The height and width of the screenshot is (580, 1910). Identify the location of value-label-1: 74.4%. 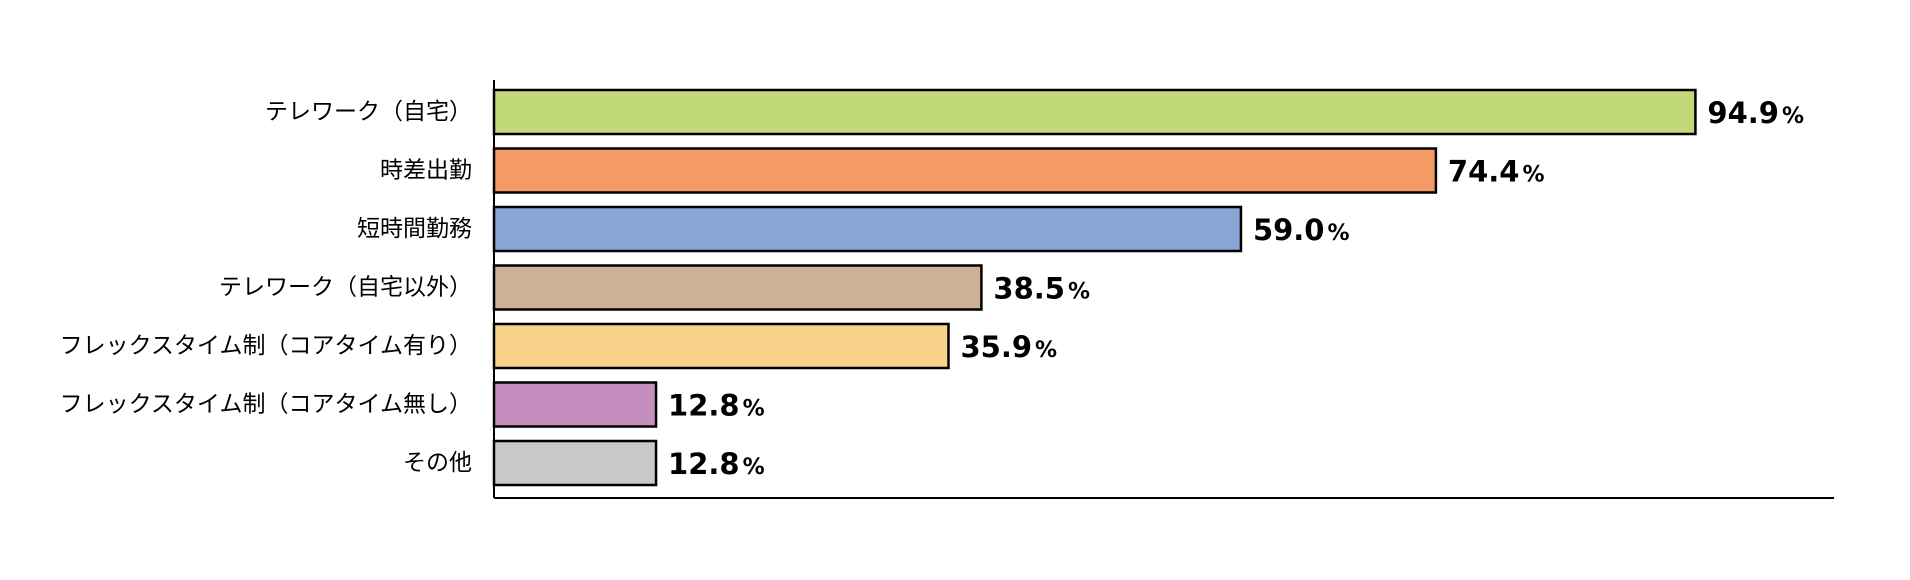
(1496, 172).